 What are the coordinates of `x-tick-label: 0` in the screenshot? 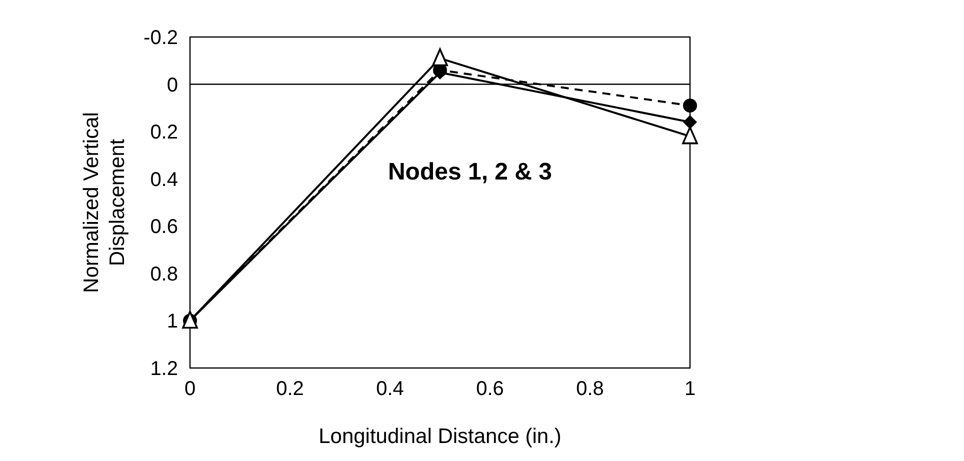 It's located at (190, 389).